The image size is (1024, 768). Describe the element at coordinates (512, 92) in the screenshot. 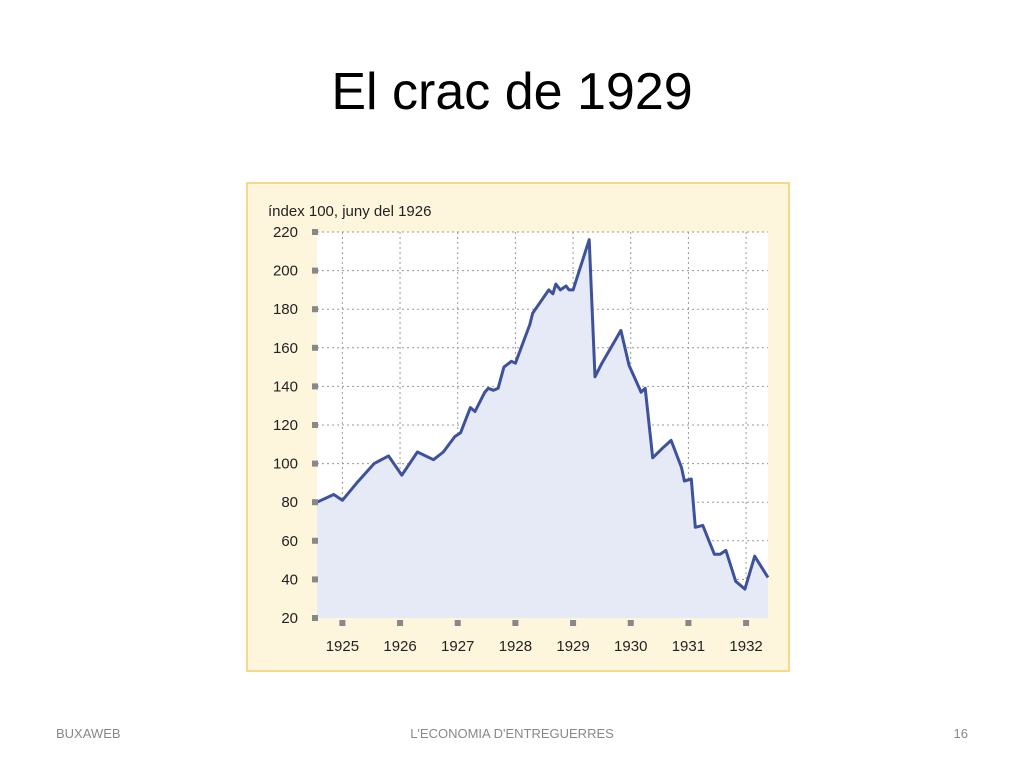

I see `slide-title: El crac de 1929` at that location.